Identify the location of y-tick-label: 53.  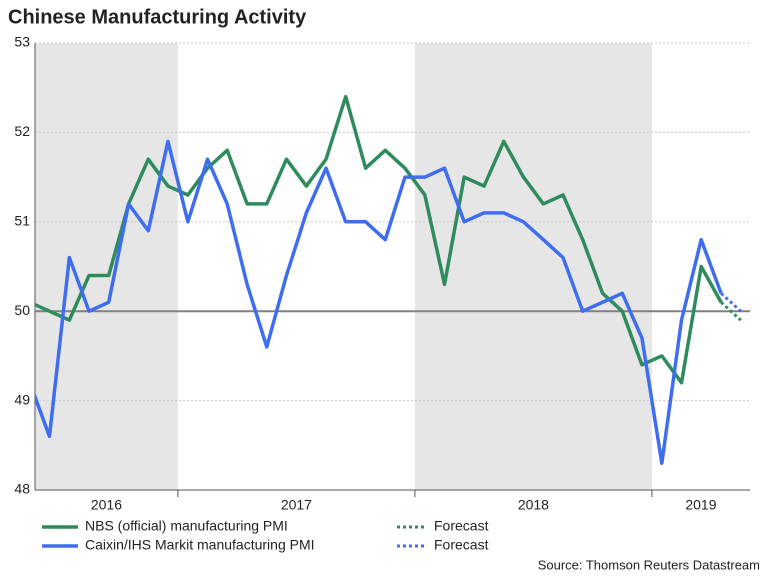
(22, 42).